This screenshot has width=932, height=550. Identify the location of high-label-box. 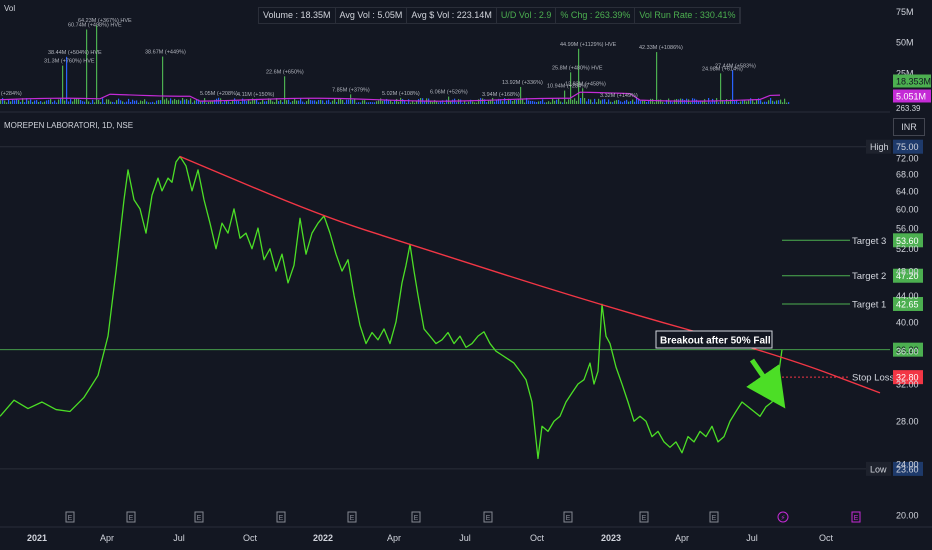
(878, 146).